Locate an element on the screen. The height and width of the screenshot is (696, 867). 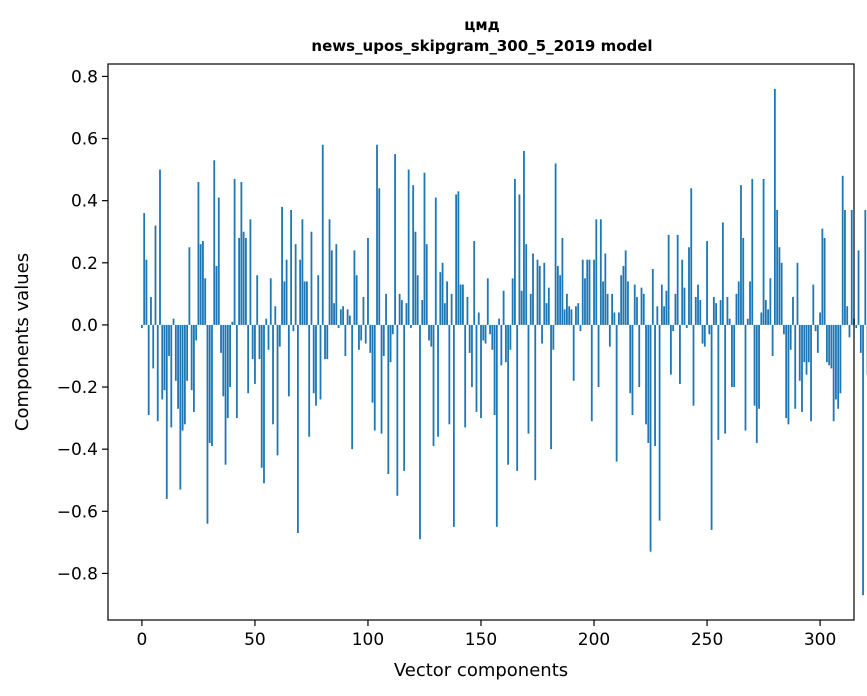
y-axis-label: Components values is located at coordinates (22, 342).